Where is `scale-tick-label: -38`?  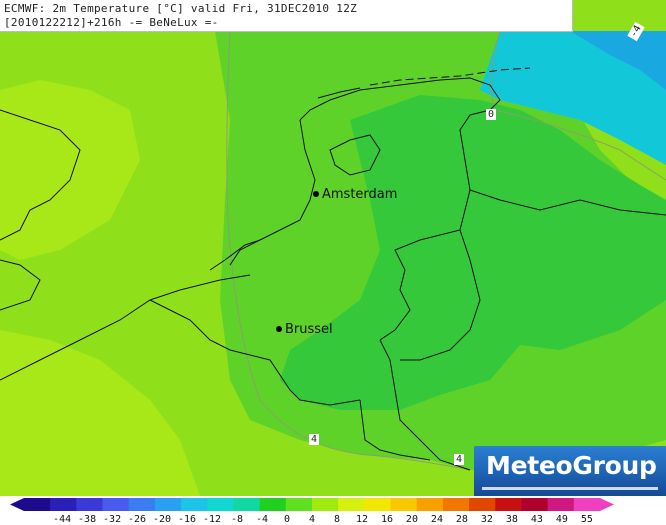
scale-tick-label: -38 is located at coordinates (87, 519).